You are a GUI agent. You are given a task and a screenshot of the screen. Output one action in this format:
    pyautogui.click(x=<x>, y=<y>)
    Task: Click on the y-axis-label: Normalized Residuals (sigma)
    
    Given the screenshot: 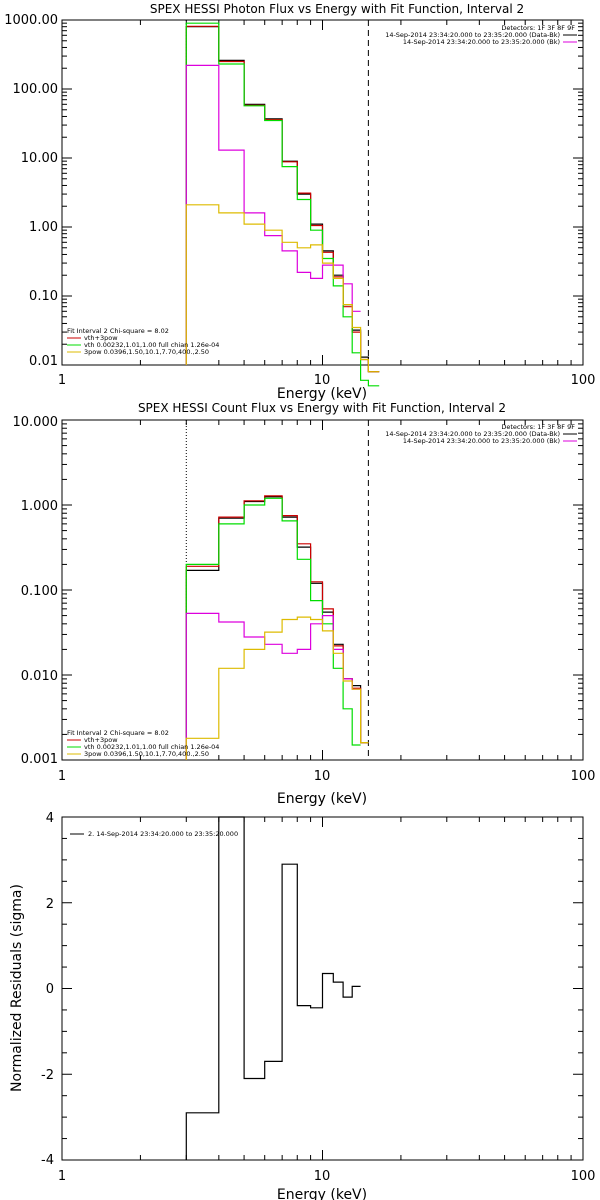 What is the action you would take?
    pyautogui.click(x=17, y=988)
    